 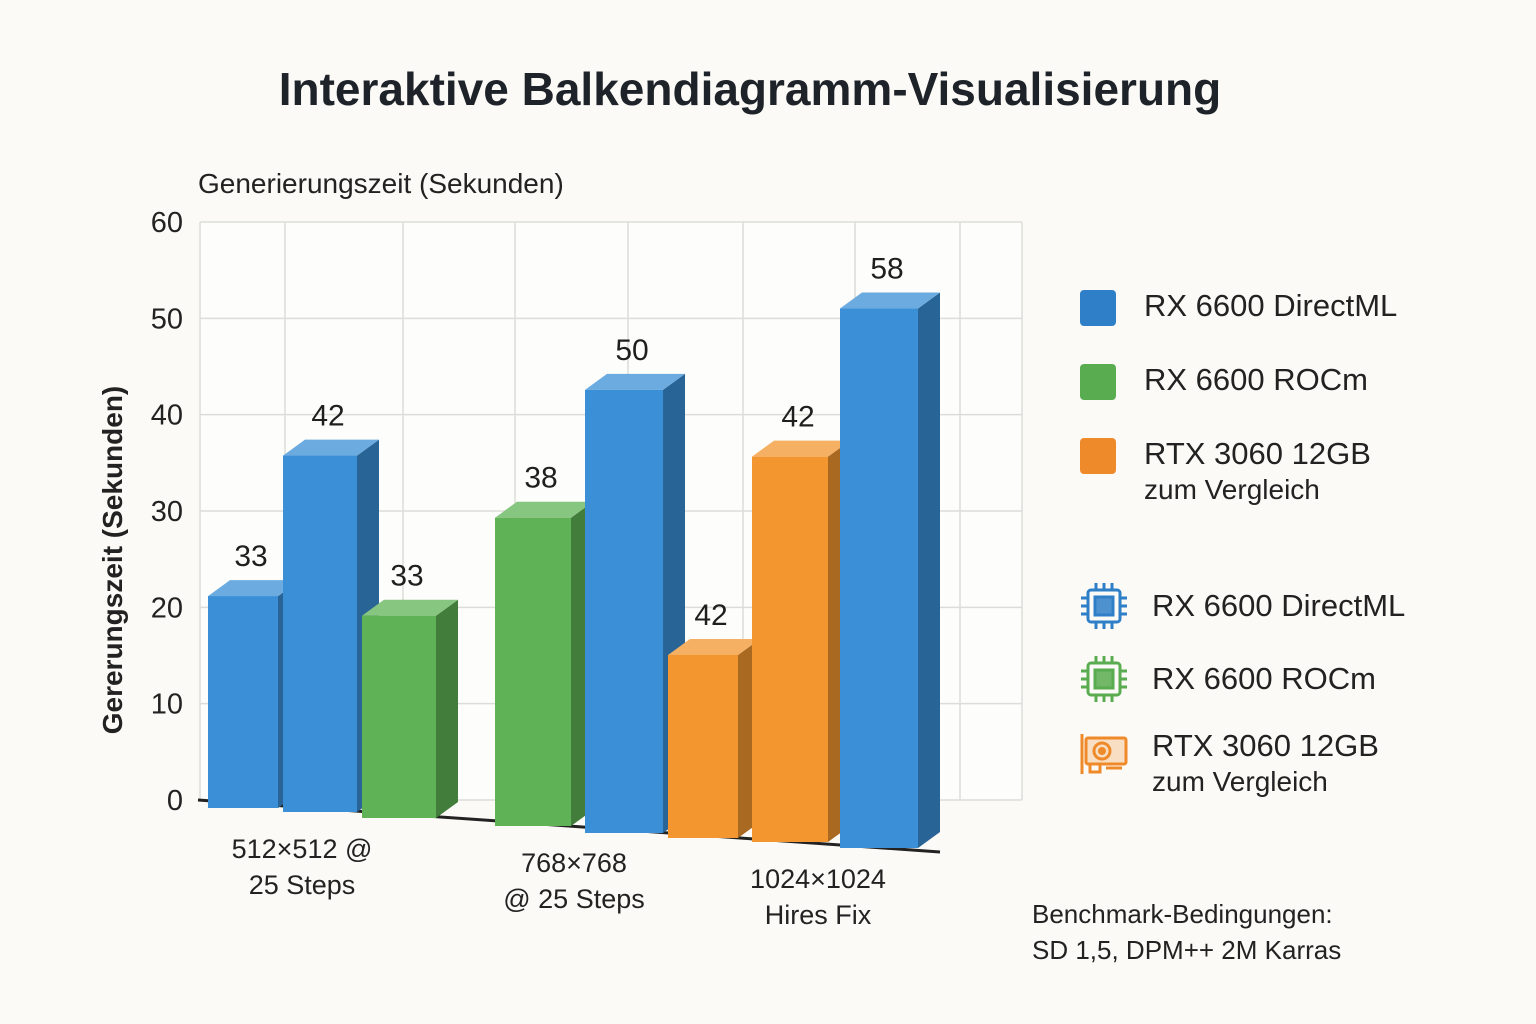 I want to click on x-category-label: 512×512 @, so click(x=302, y=849).